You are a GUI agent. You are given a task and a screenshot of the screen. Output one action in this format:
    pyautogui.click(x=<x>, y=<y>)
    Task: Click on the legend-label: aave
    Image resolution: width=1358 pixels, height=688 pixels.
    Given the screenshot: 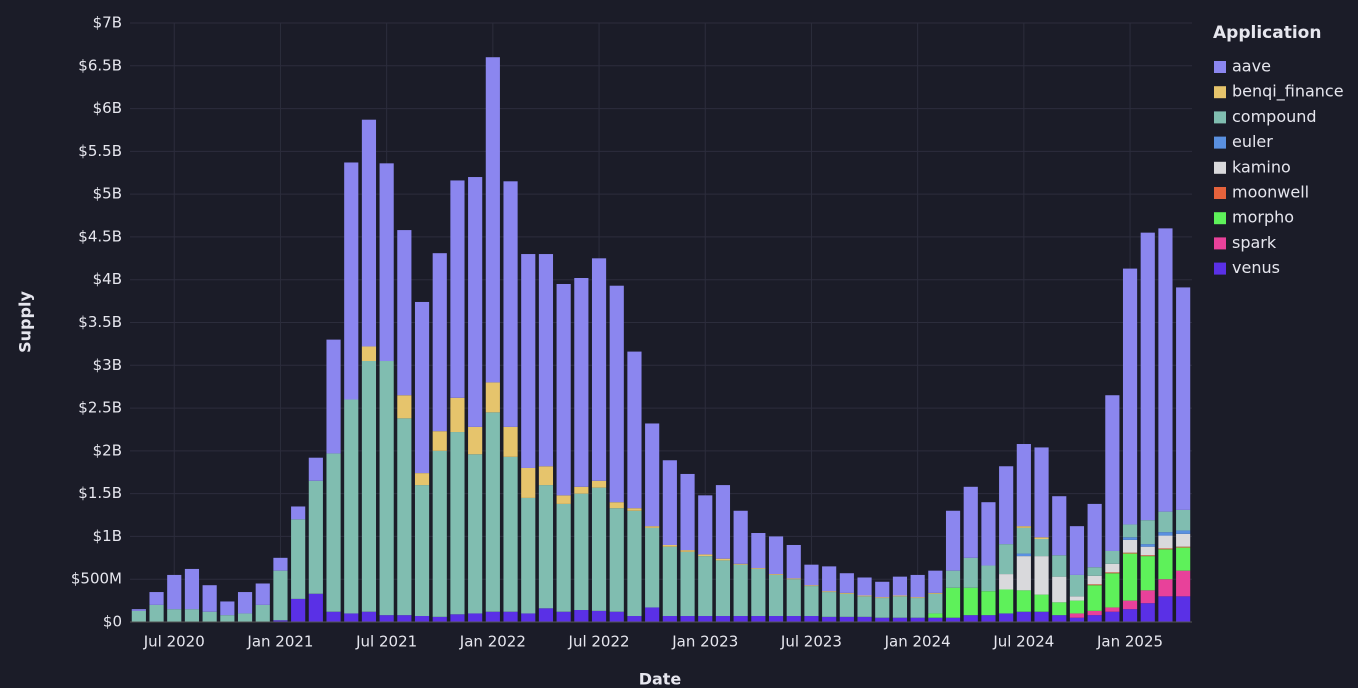 What is the action you would take?
    pyautogui.click(x=1251, y=66)
    